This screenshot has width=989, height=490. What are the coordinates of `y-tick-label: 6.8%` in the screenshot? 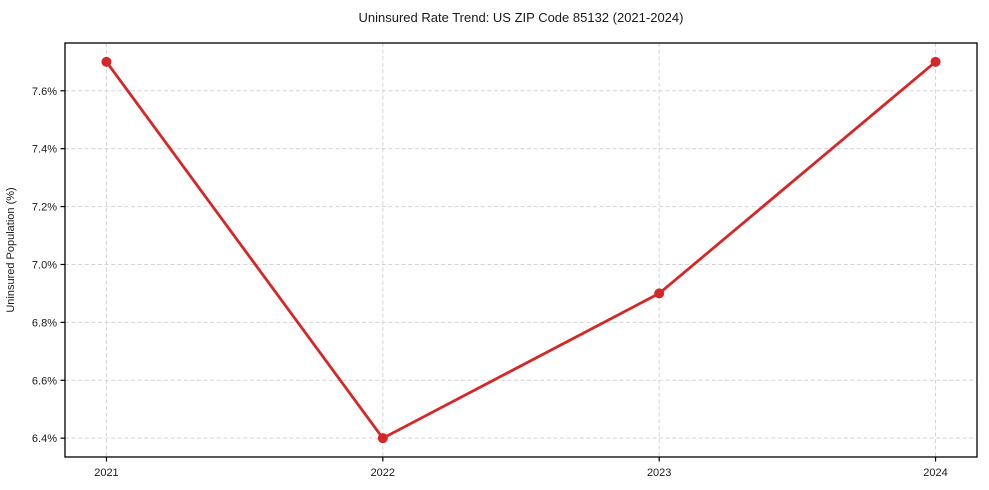 It's located at (44, 323).